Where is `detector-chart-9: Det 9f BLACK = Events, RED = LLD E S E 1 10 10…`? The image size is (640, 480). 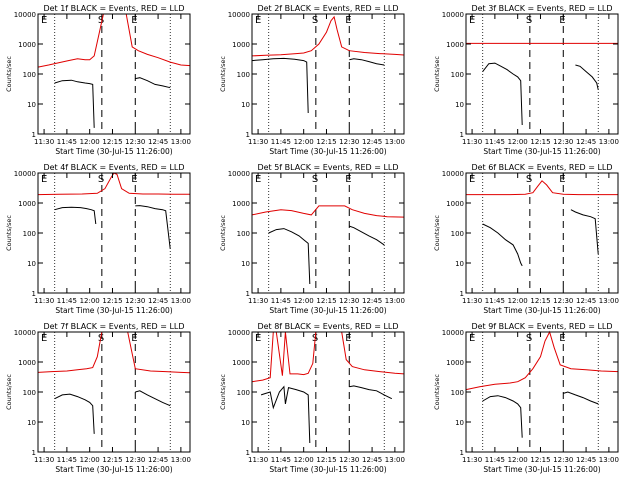
detector-chart-9: Det 9f BLACK = Events, RED = LLD E S E 1 10 10… is located at coordinates (526, 398).